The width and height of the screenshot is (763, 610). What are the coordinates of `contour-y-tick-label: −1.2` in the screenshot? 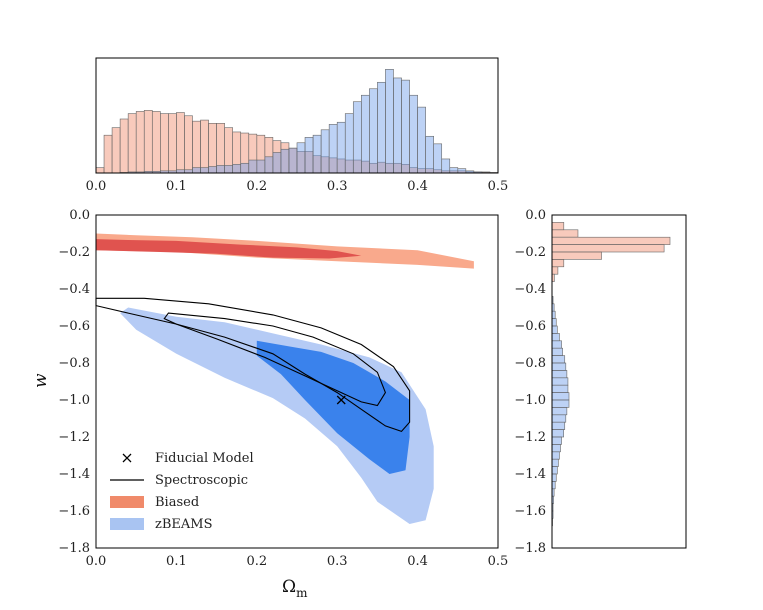 It's located at (74, 437).